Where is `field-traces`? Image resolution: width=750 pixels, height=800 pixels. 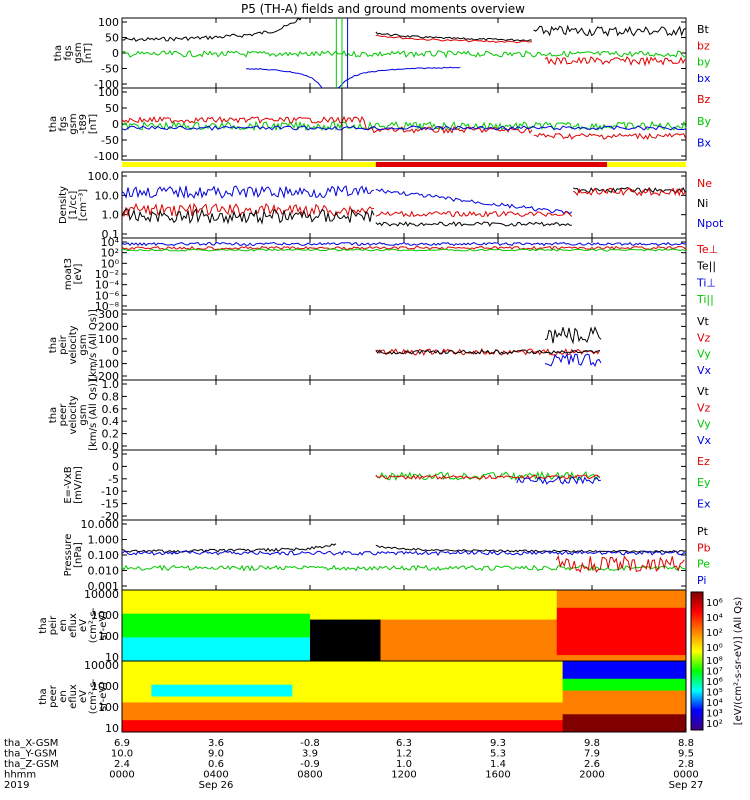 field-traces is located at coordinates (404, 53).